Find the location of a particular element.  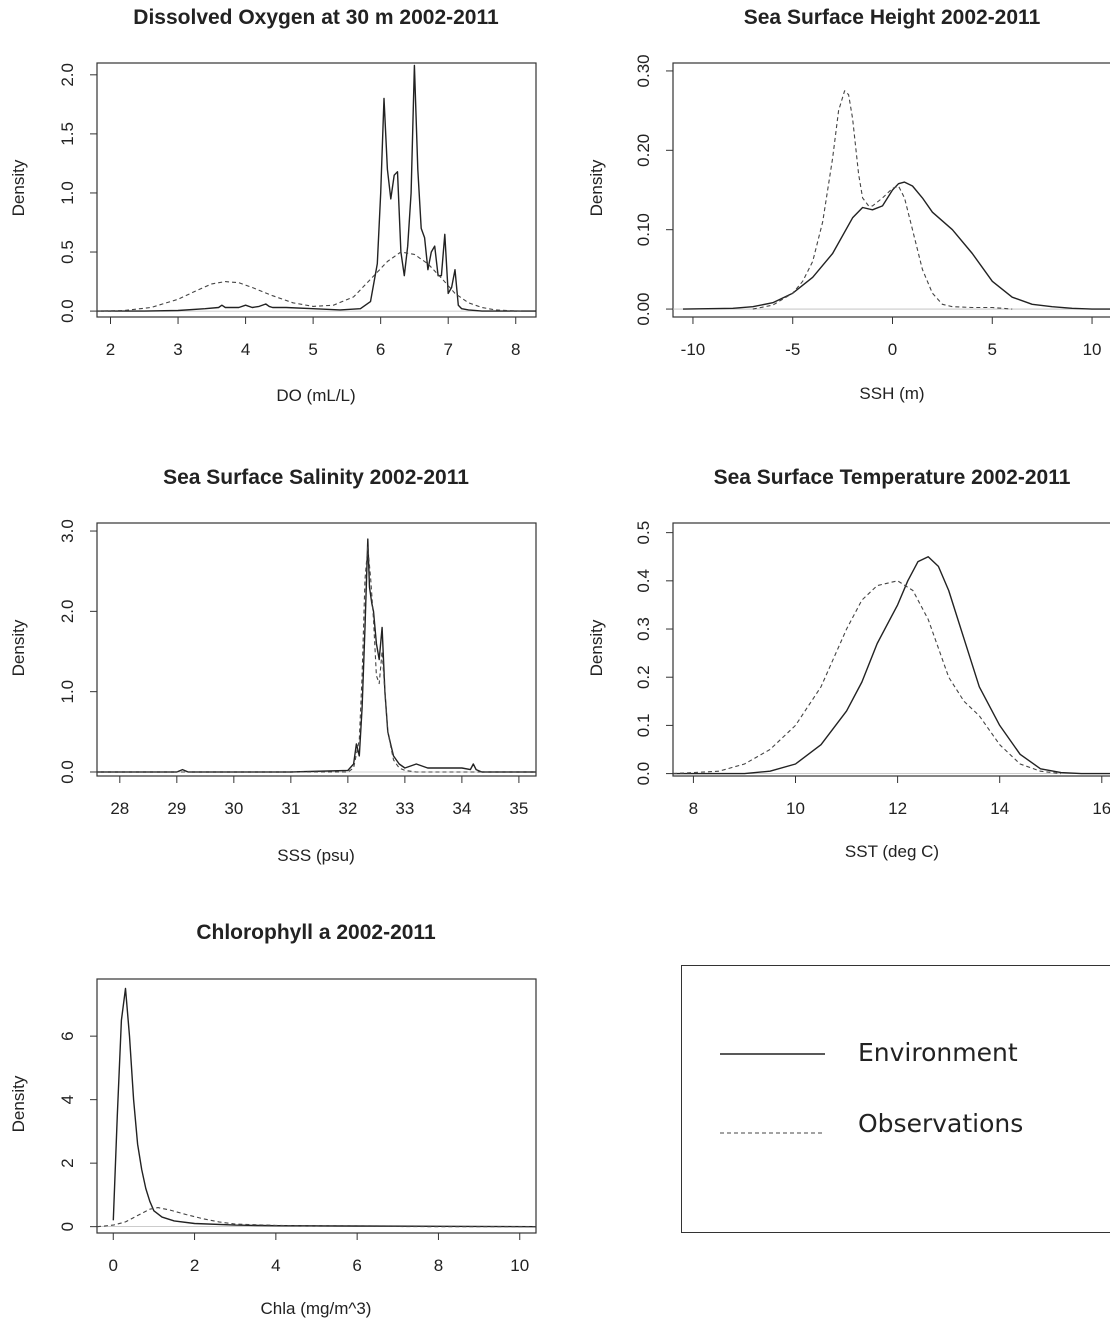

y-tick-label: 1.5 is located at coordinates (67, 134).